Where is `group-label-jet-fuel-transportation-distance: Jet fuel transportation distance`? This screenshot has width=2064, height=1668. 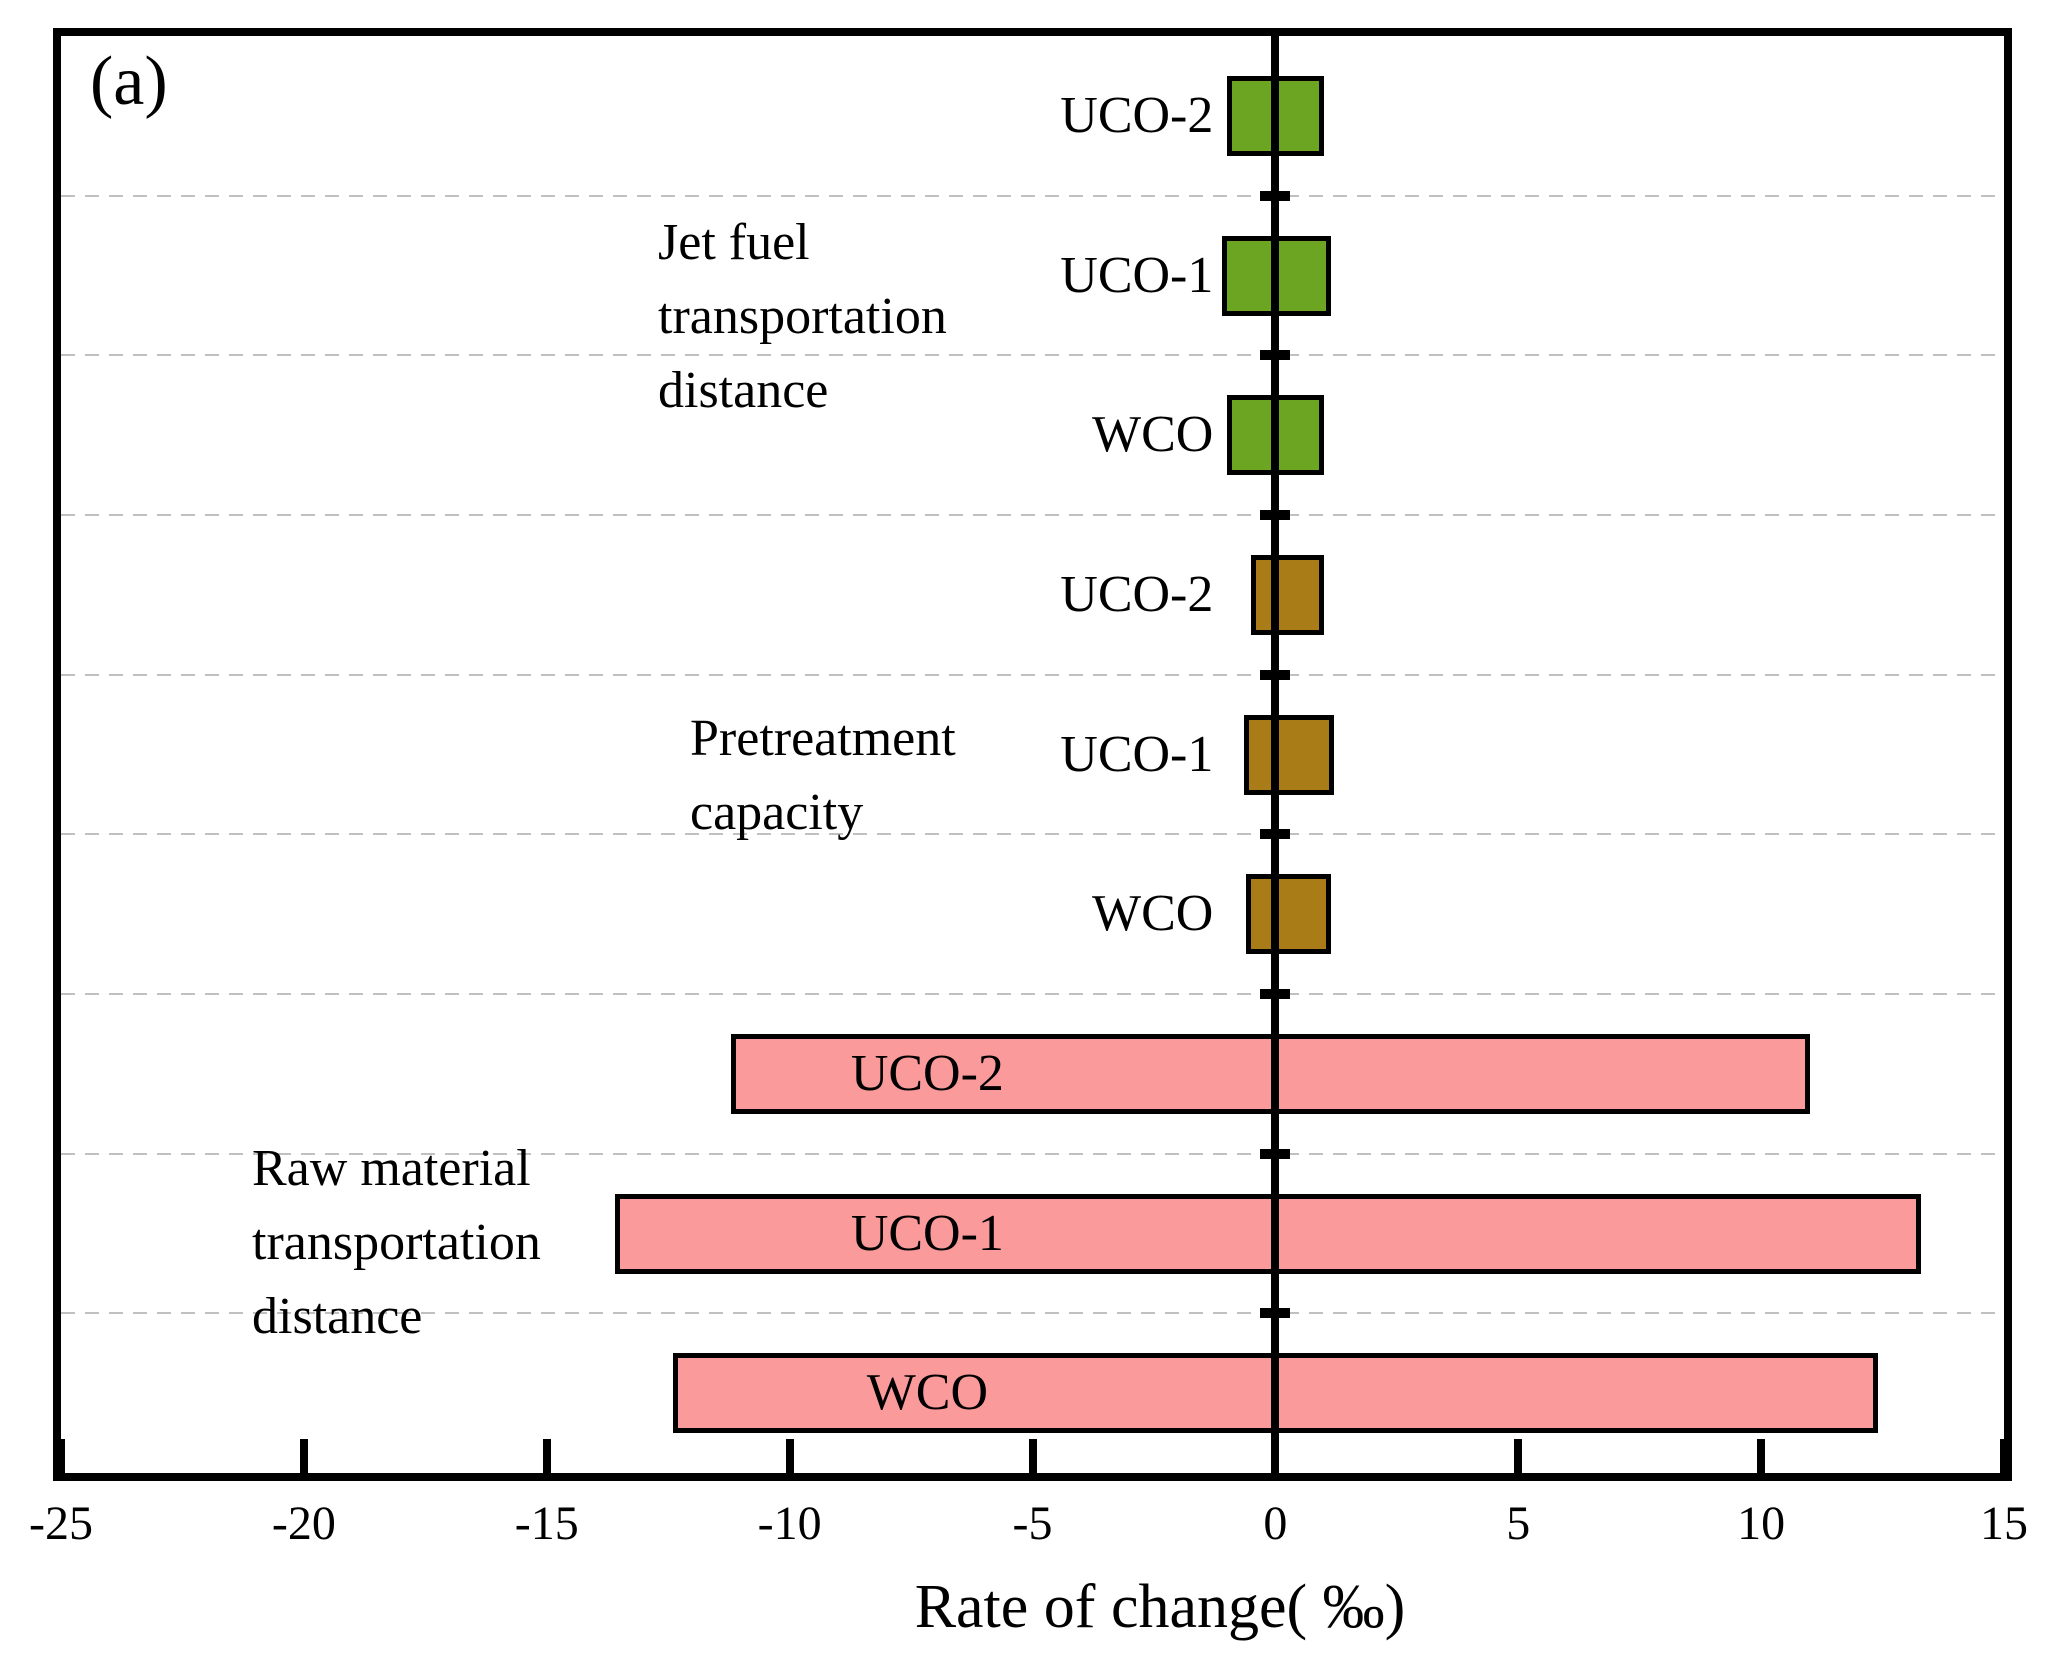 group-label-jet-fuel-transportation-distance: Jet fuel transportation distance is located at coordinates (802, 317).